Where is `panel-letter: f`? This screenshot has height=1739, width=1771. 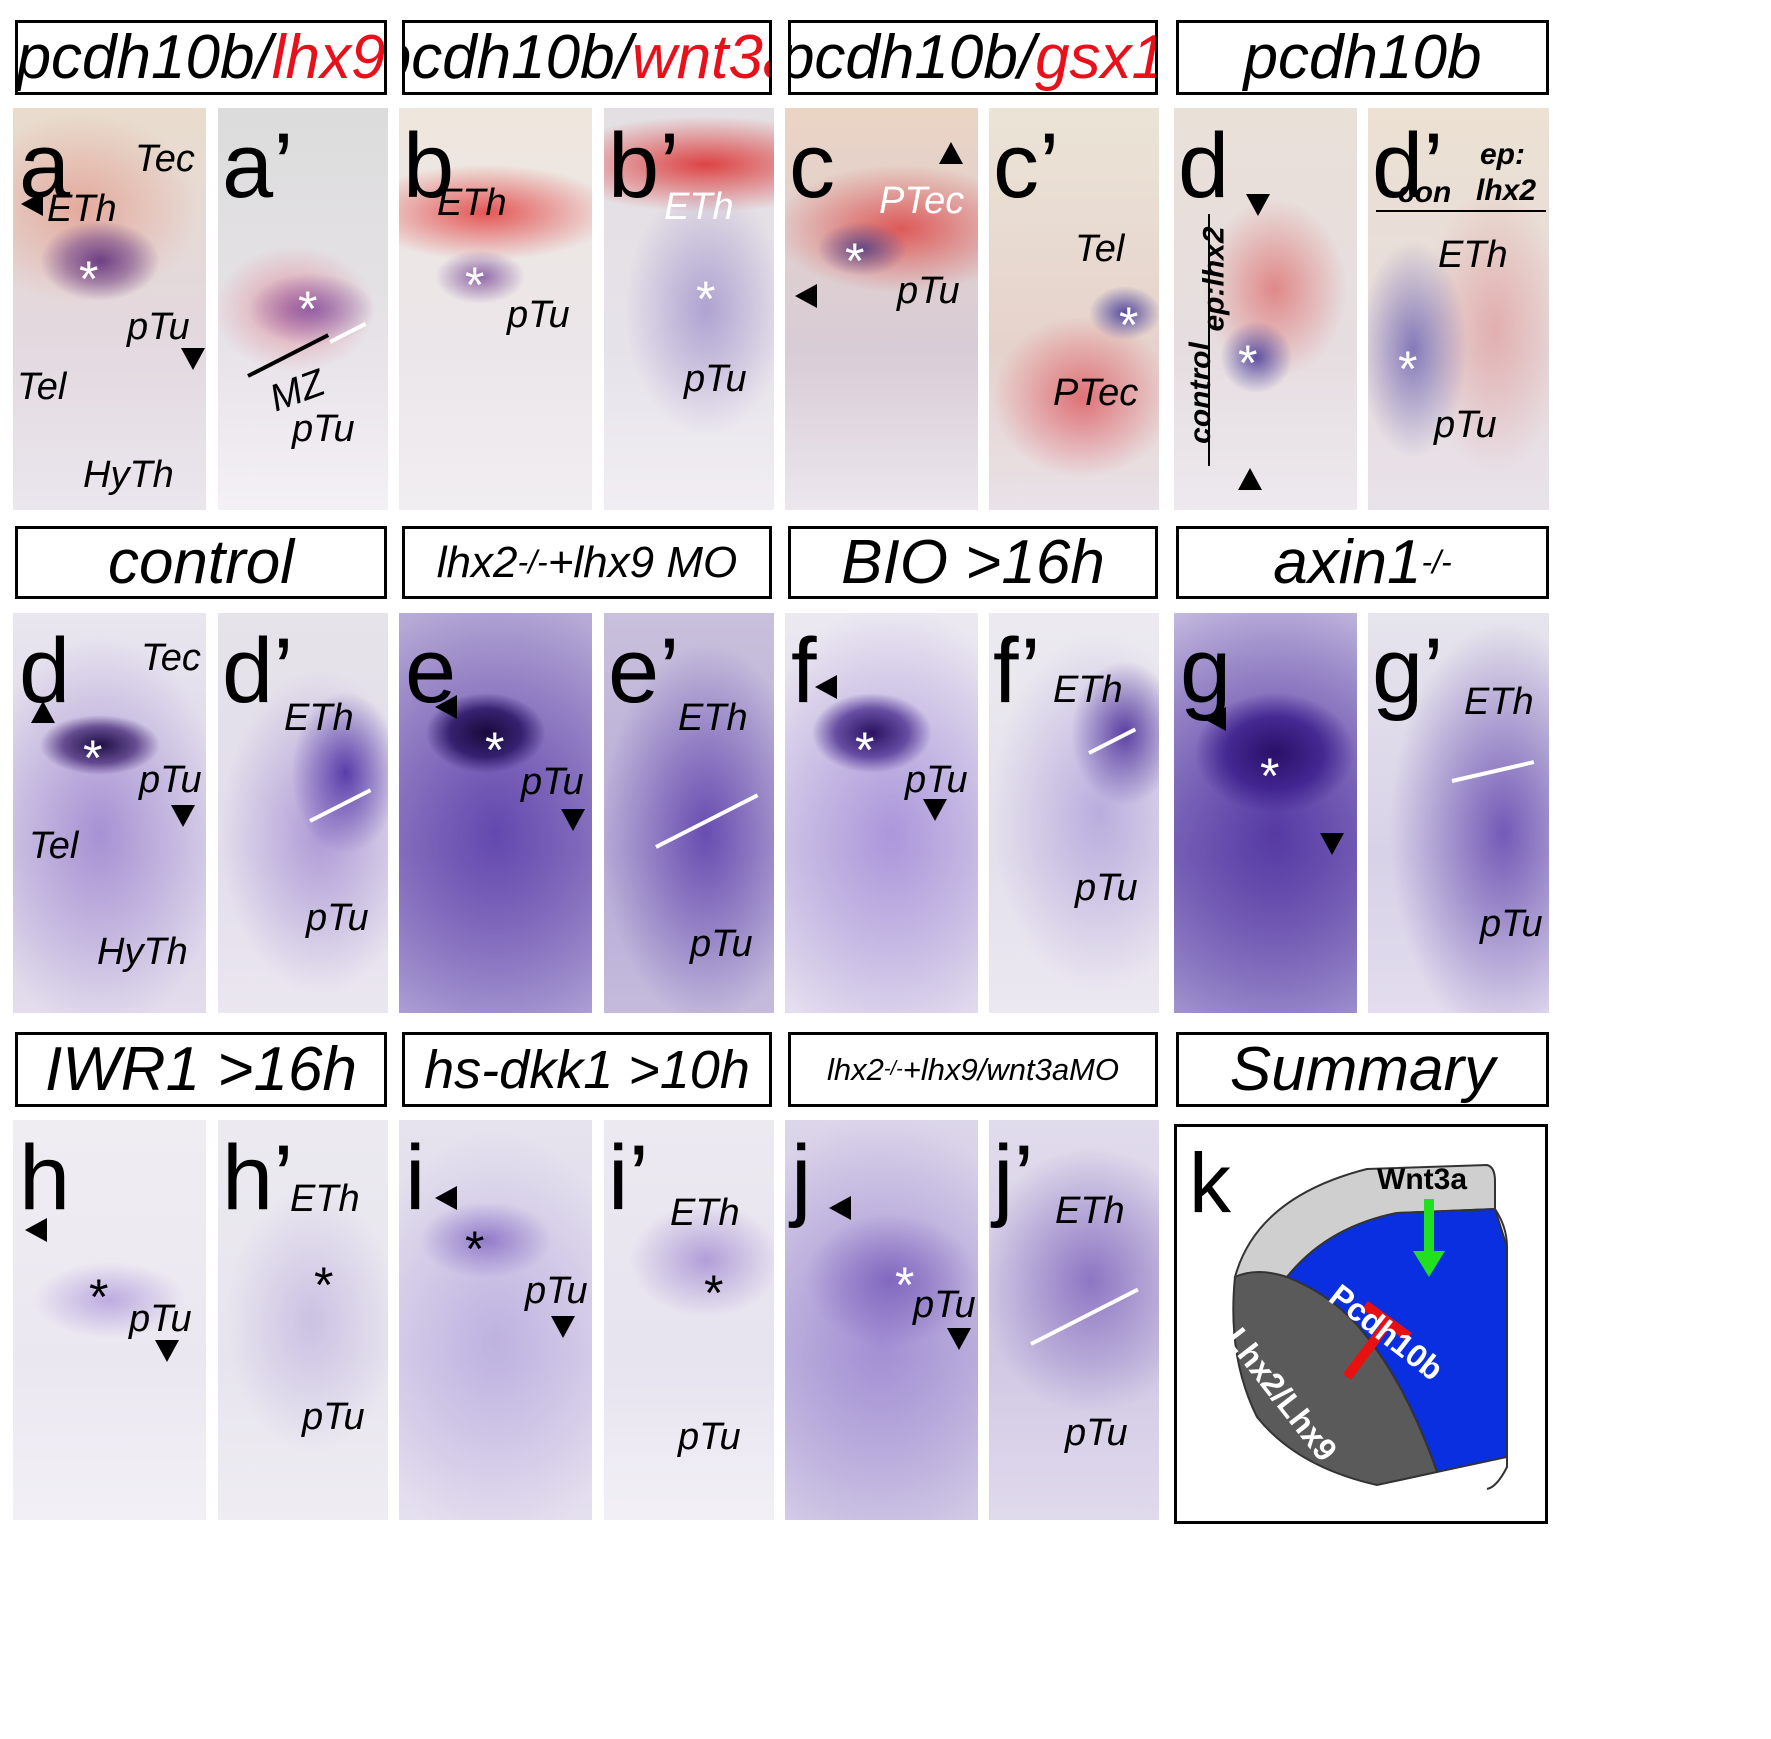
panel-letter: f is located at coordinates (804, 671).